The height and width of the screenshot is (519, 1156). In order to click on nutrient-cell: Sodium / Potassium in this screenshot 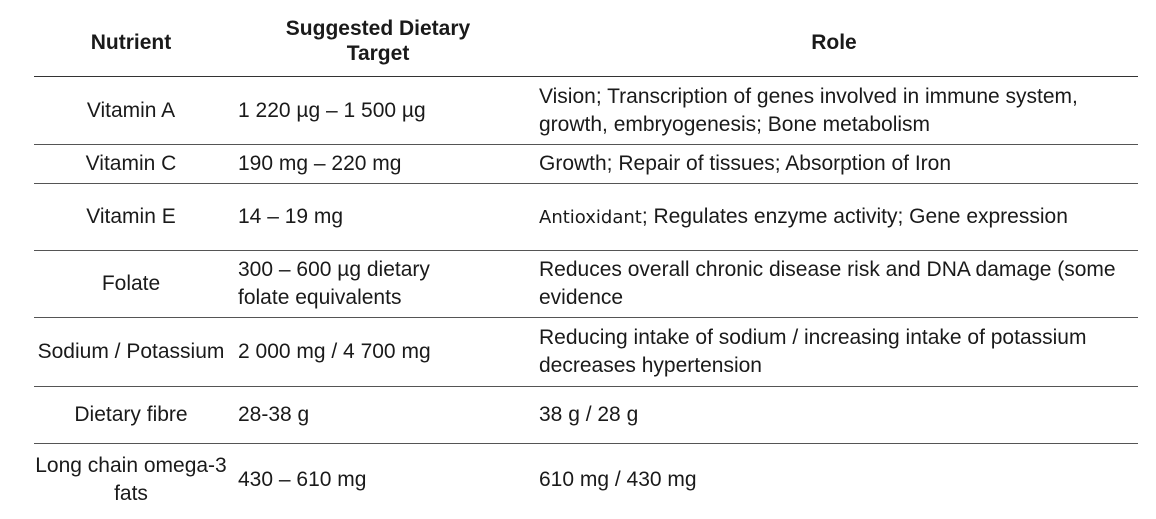, I will do `click(131, 351)`.